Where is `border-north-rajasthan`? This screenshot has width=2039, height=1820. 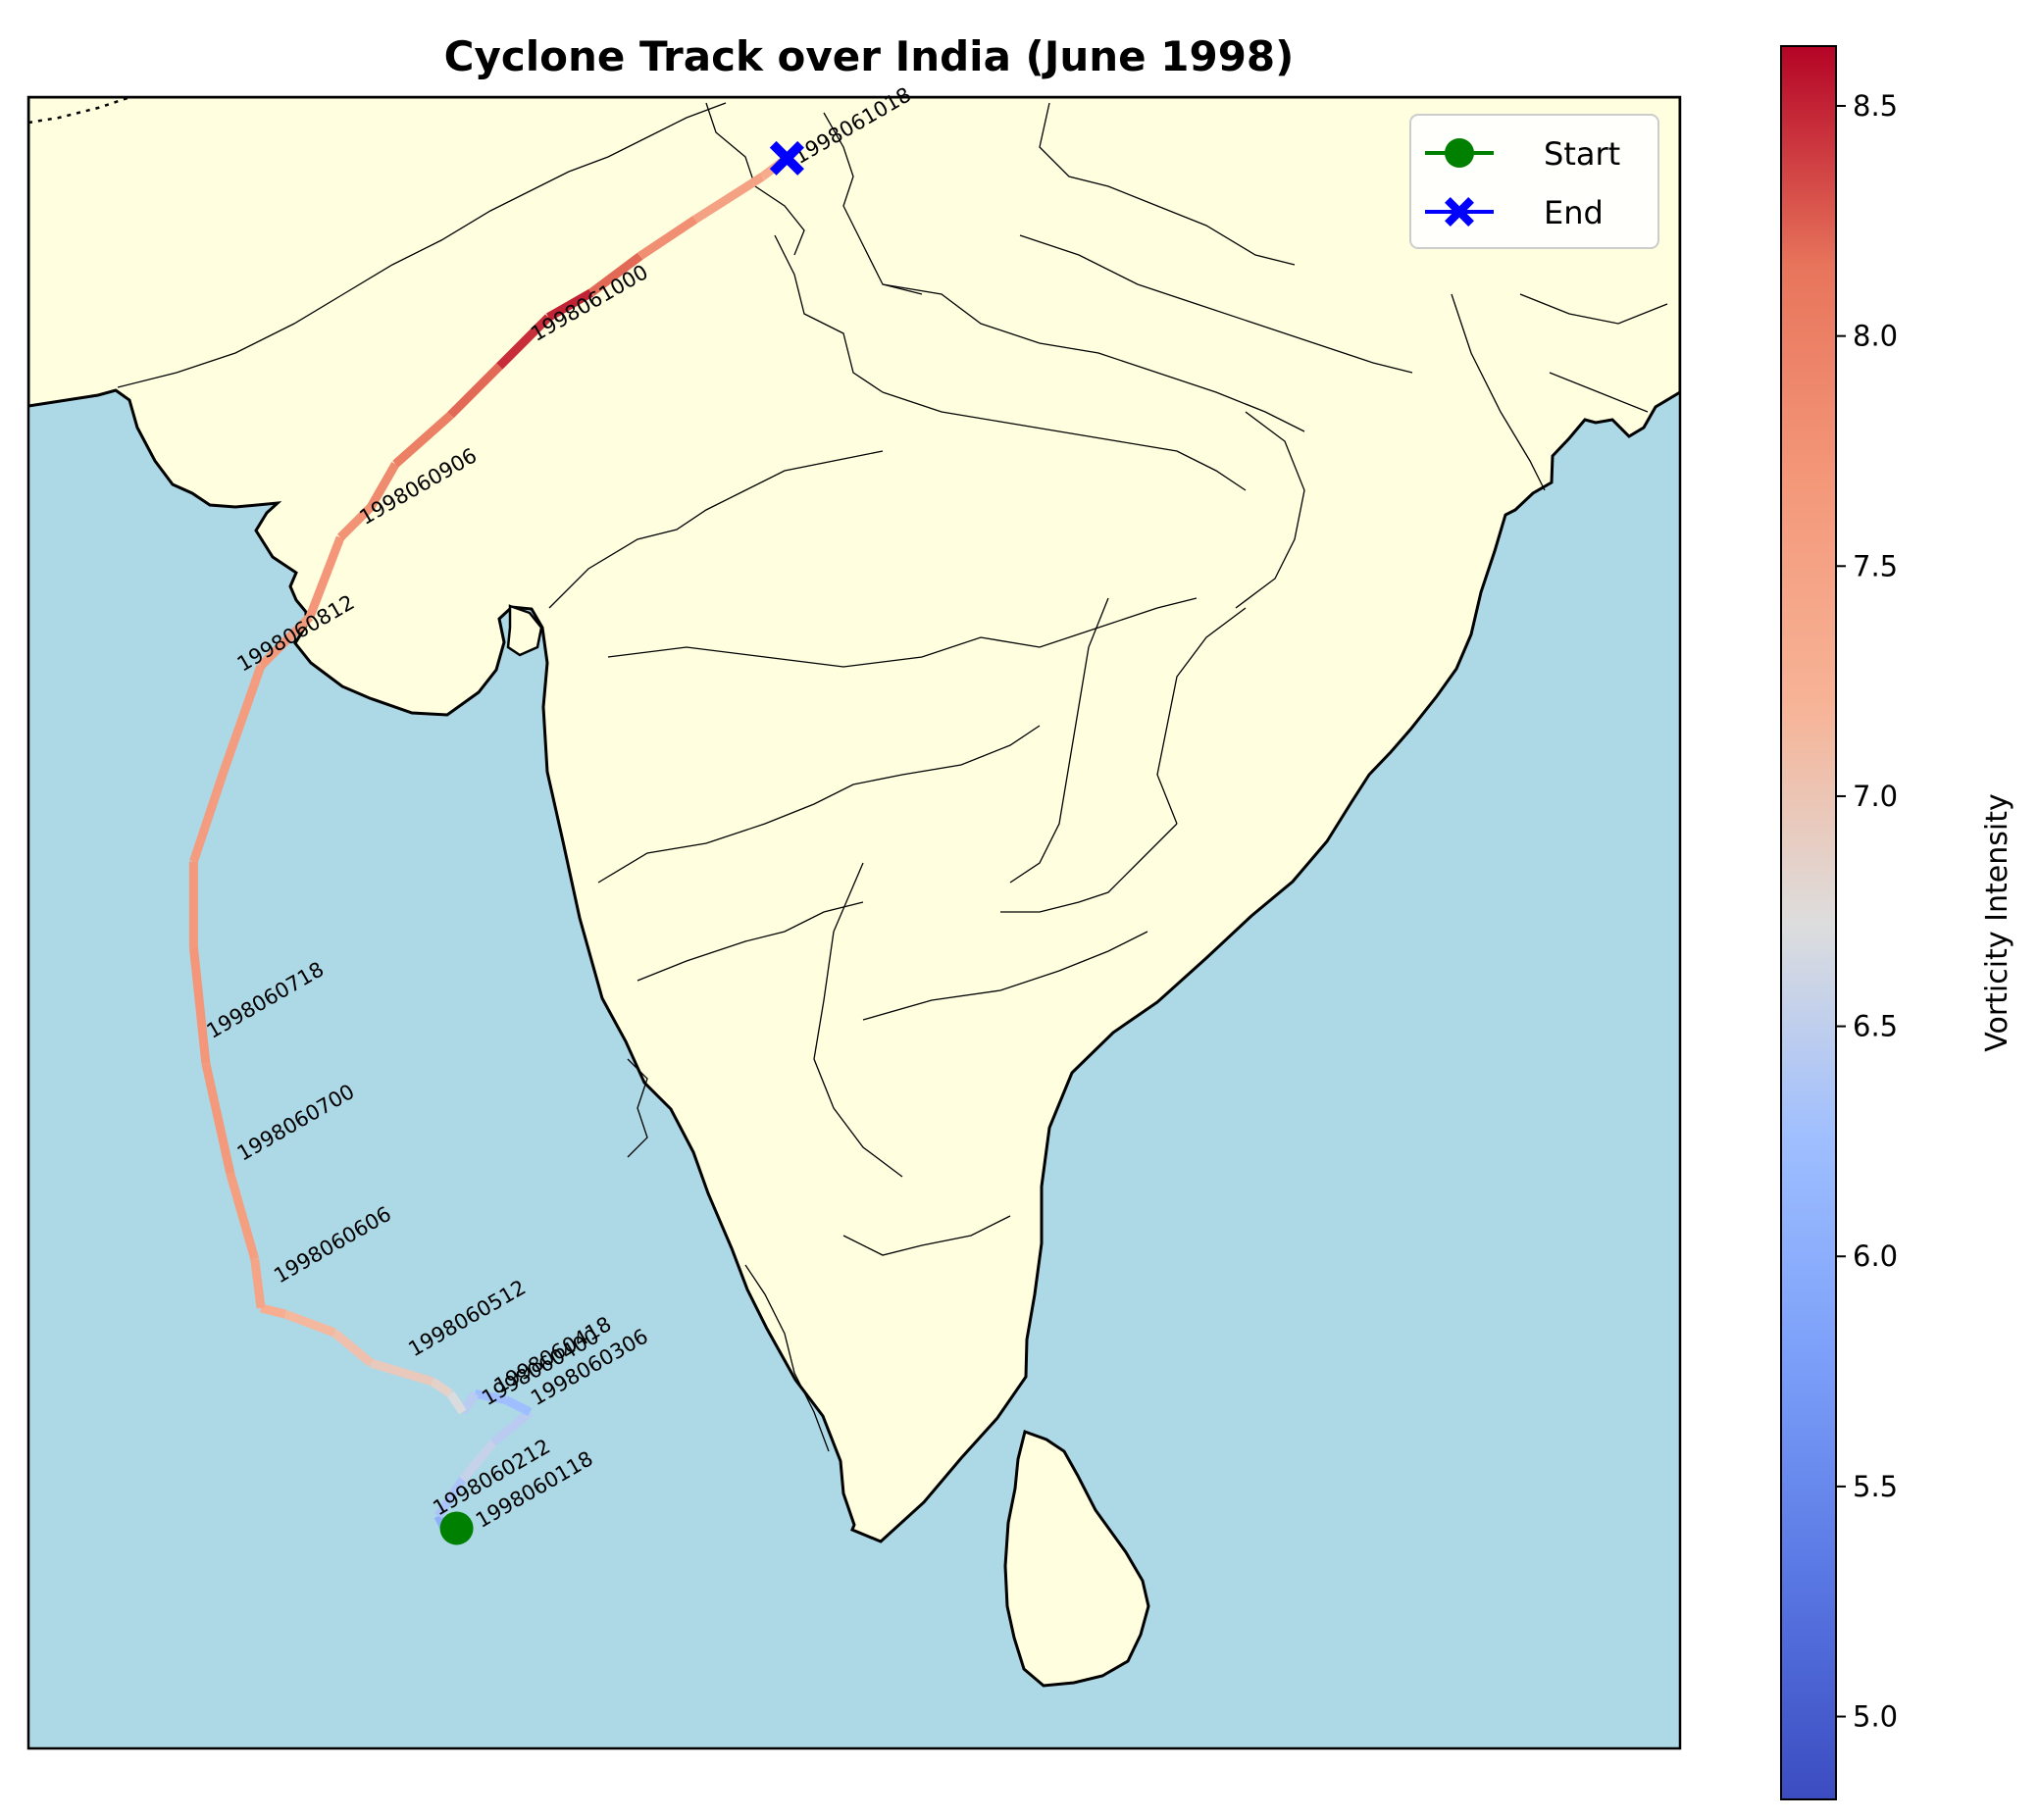
border-north-rajasthan is located at coordinates (422, 245).